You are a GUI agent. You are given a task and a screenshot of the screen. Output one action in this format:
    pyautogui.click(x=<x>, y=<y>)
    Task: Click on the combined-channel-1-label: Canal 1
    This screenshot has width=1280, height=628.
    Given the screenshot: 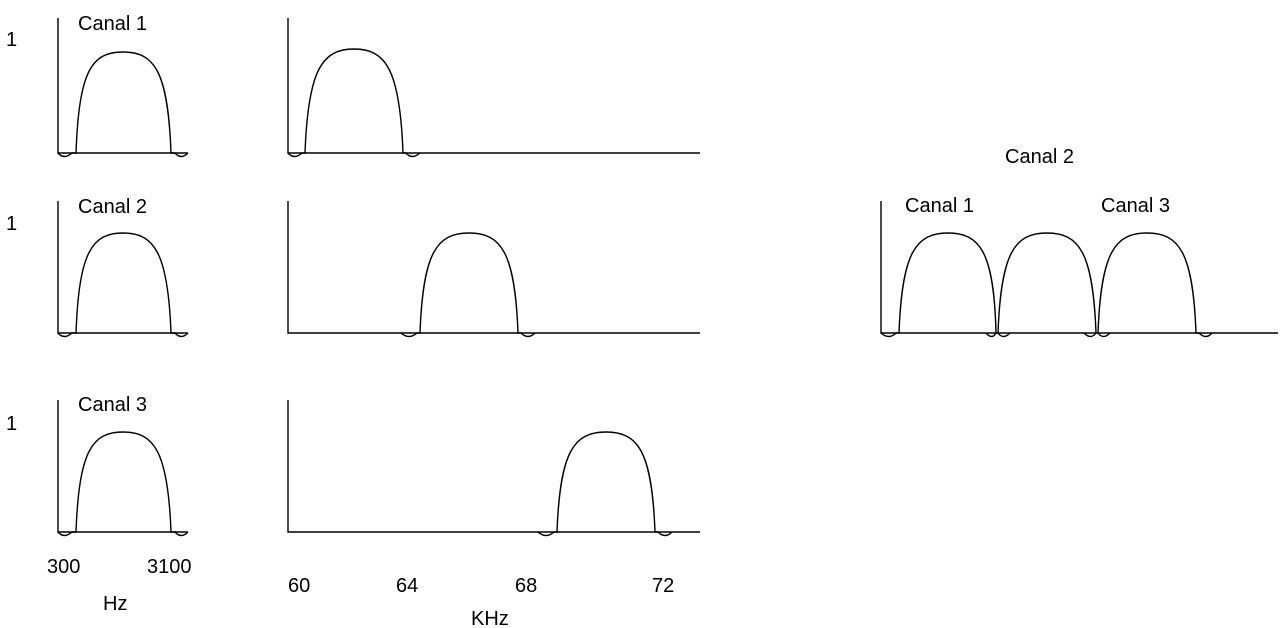 What is the action you would take?
    pyautogui.click(x=939, y=206)
    